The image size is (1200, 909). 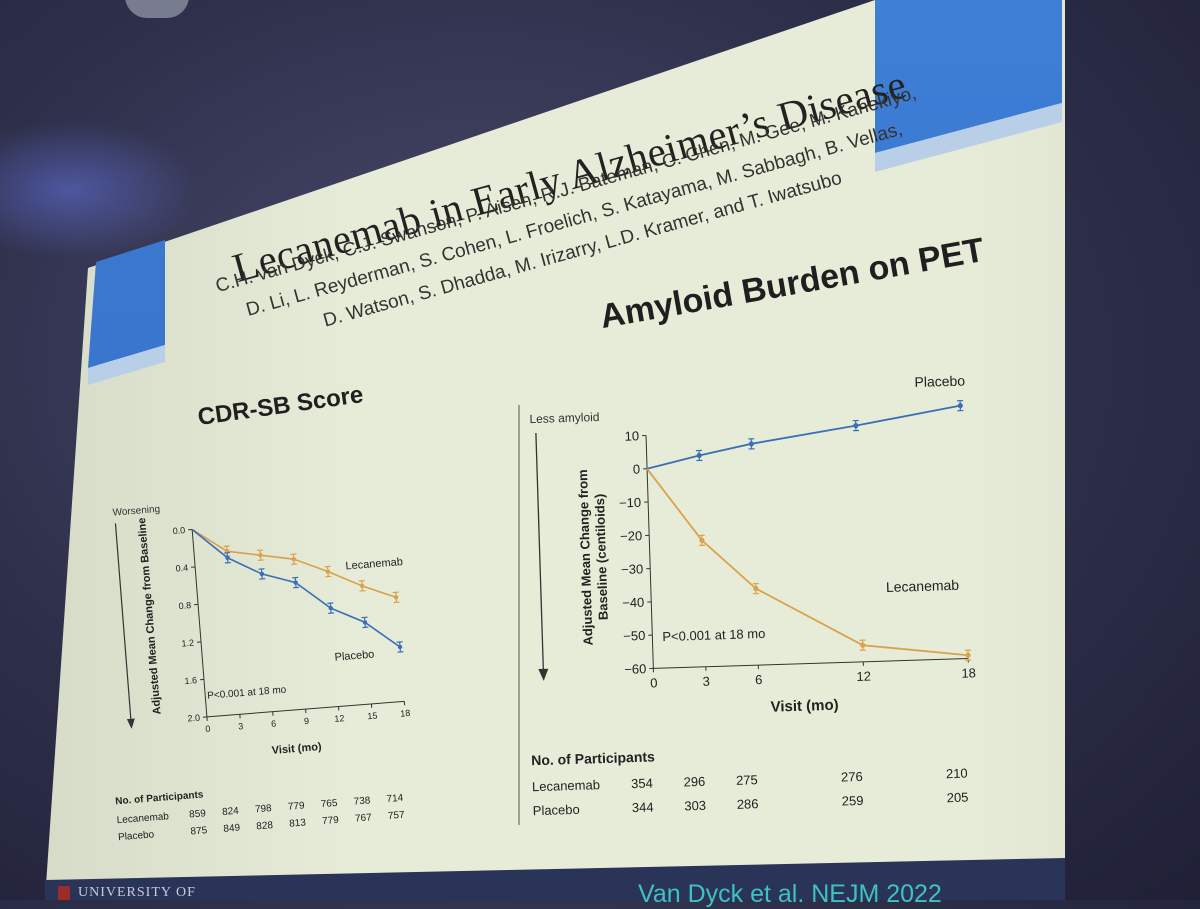 I want to click on pet-y-tick-label: −40, so click(x=633, y=603).